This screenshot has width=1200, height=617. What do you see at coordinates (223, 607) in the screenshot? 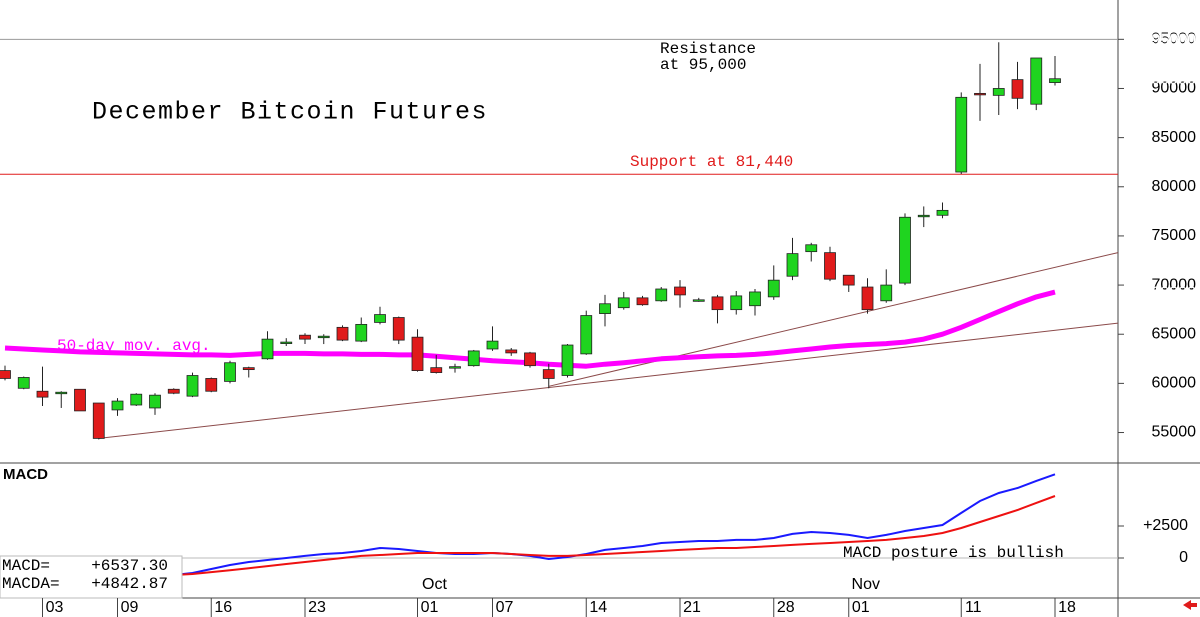
I see `x-tick-label: 16` at bounding box center [223, 607].